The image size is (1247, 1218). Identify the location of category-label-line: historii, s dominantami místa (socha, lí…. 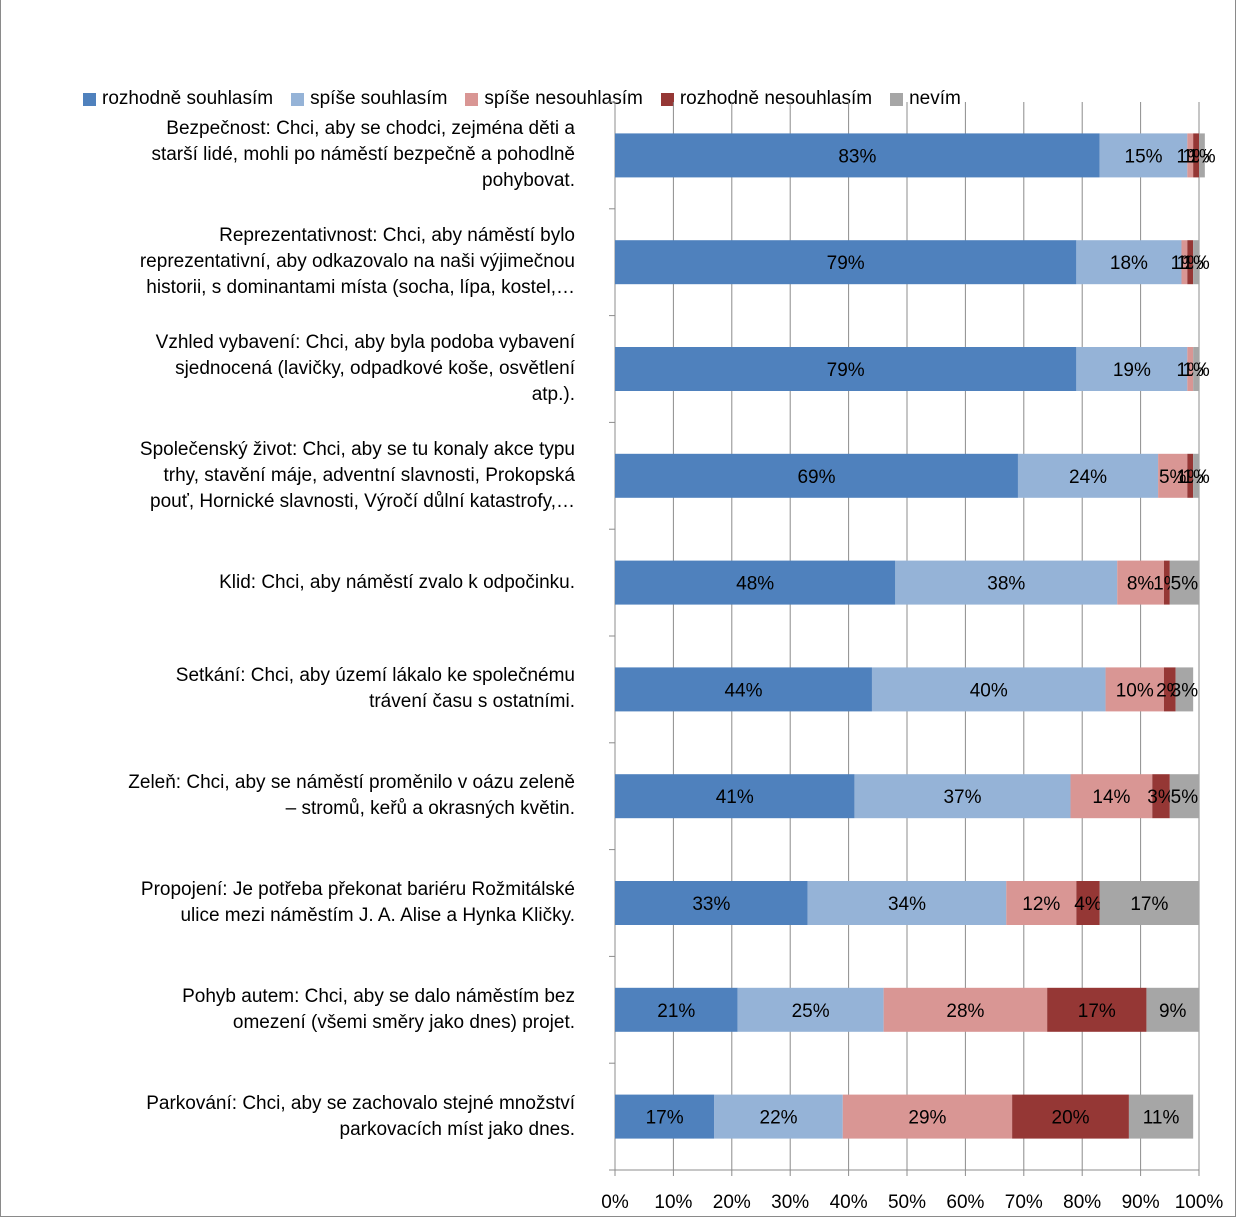
(360, 288).